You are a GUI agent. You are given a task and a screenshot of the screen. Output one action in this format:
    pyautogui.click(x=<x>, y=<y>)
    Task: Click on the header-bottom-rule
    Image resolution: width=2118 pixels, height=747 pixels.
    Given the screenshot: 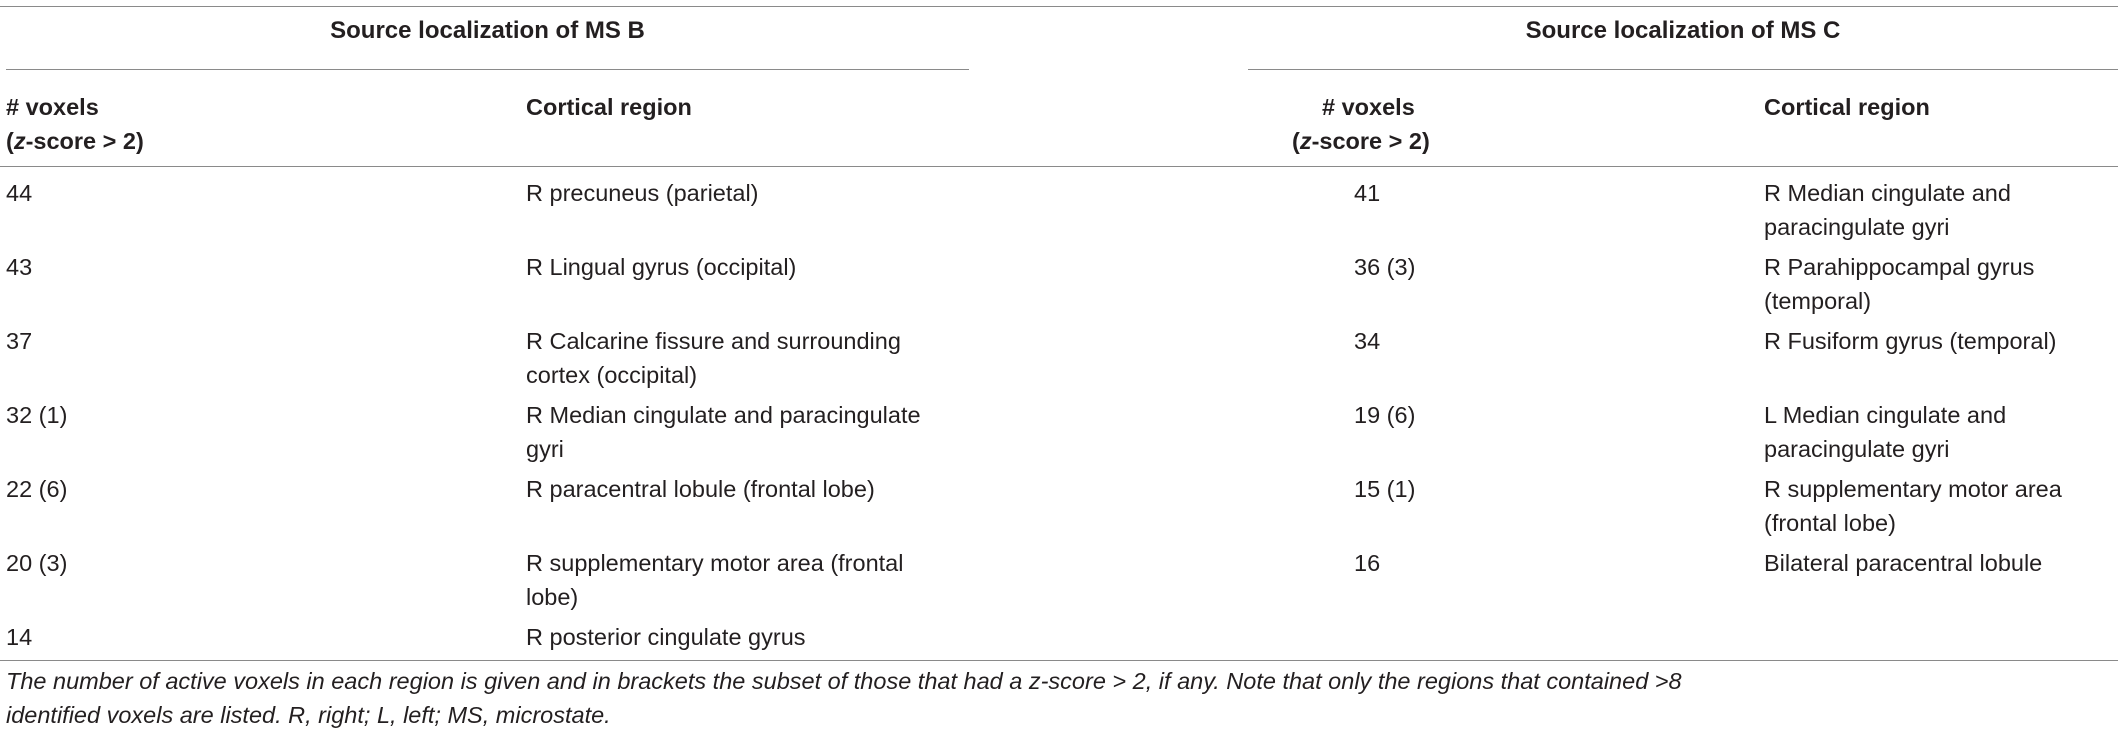 What is the action you would take?
    pyautogui.click(x=1059, y=166)
    